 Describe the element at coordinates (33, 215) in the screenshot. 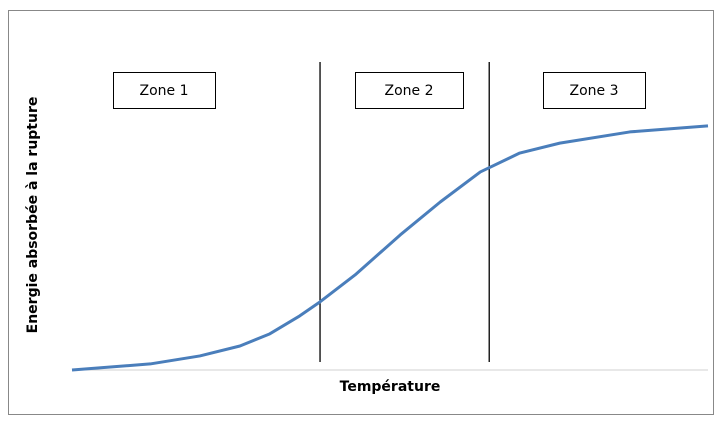

I see `y-axis-label: Energie absorbée à la rupture` at that location.